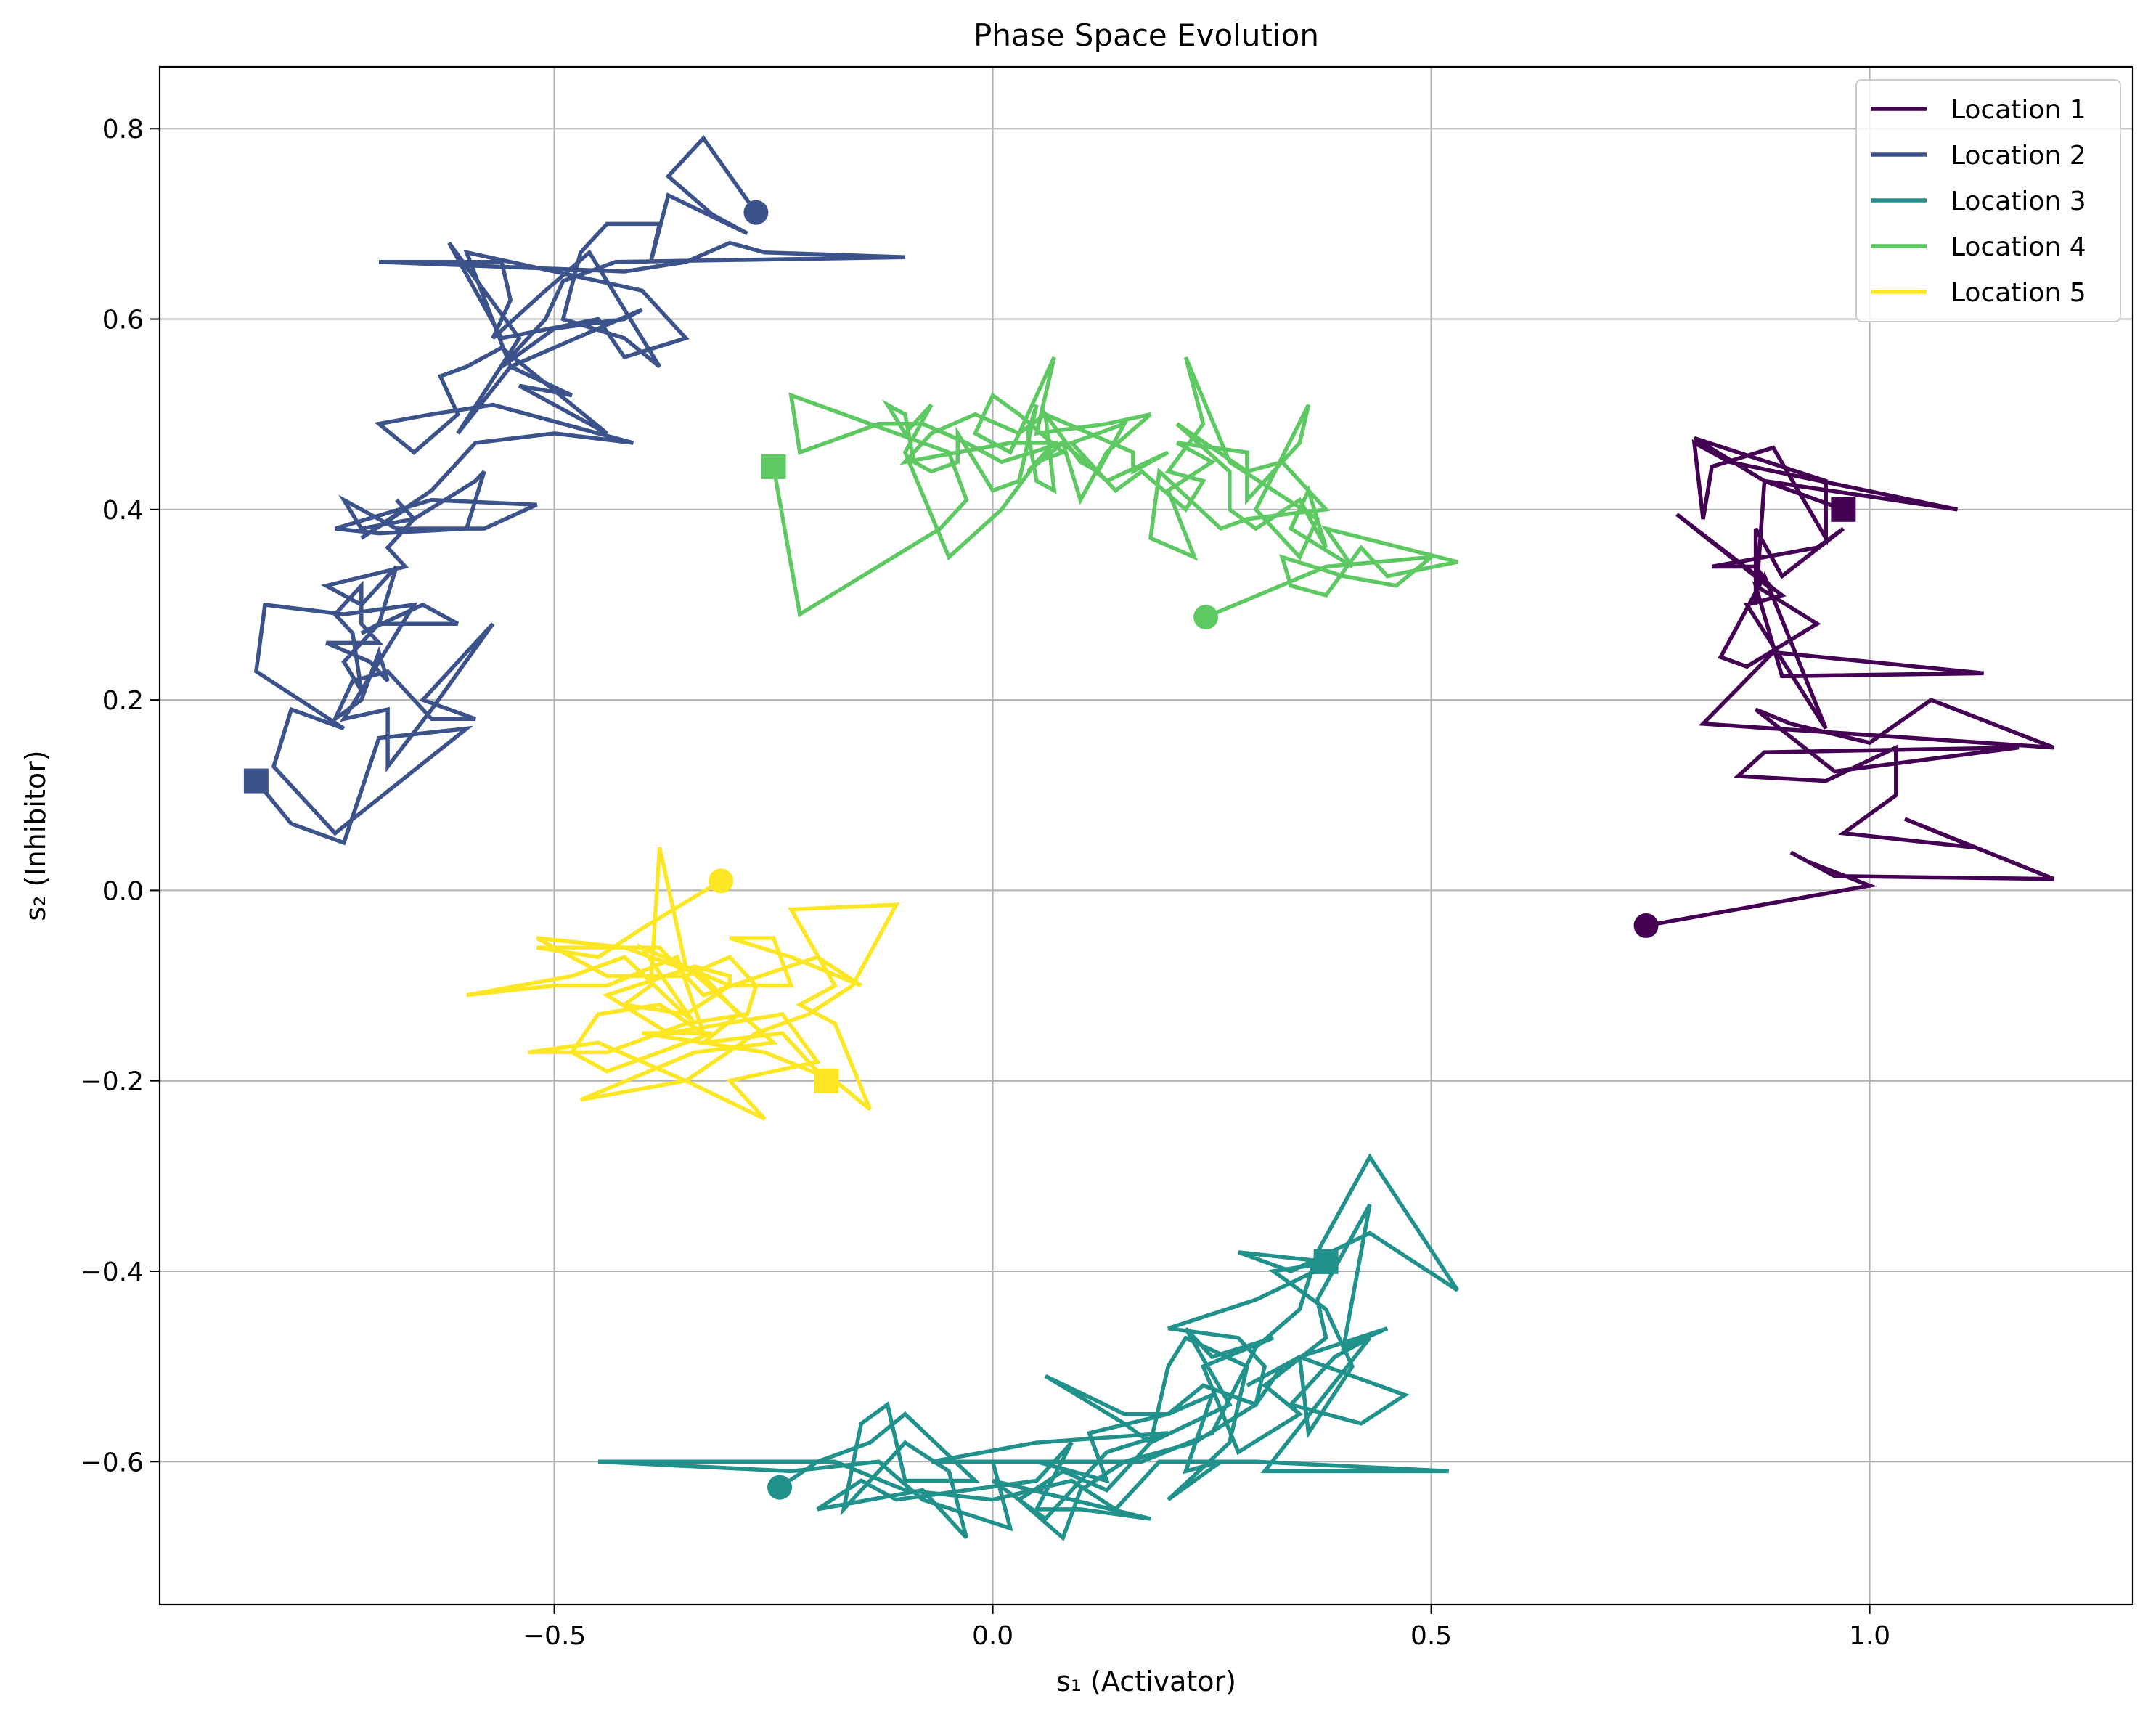 Image resolution: width=2156 pixels, height=1717 pixels. What do you see at coordinates (113, 1462) in the screenshot?
I see `y-tick-label: −0.6` at bounding box center [113, 1462].